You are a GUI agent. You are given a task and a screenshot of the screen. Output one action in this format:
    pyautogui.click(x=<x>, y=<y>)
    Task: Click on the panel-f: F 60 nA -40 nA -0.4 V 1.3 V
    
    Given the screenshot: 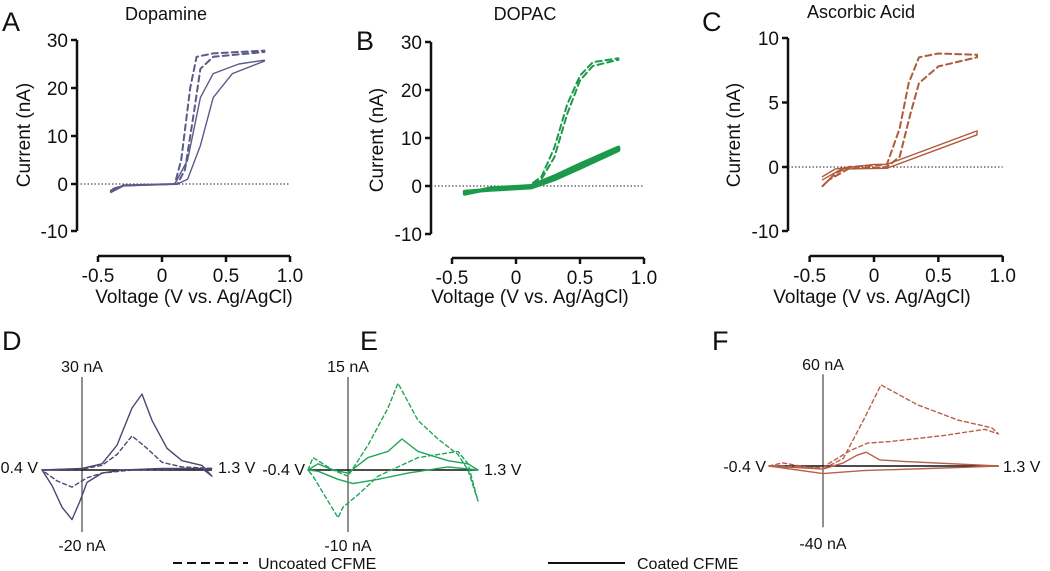 What is the action you would take?
    pyautogui.click(x=876, y=439)
    